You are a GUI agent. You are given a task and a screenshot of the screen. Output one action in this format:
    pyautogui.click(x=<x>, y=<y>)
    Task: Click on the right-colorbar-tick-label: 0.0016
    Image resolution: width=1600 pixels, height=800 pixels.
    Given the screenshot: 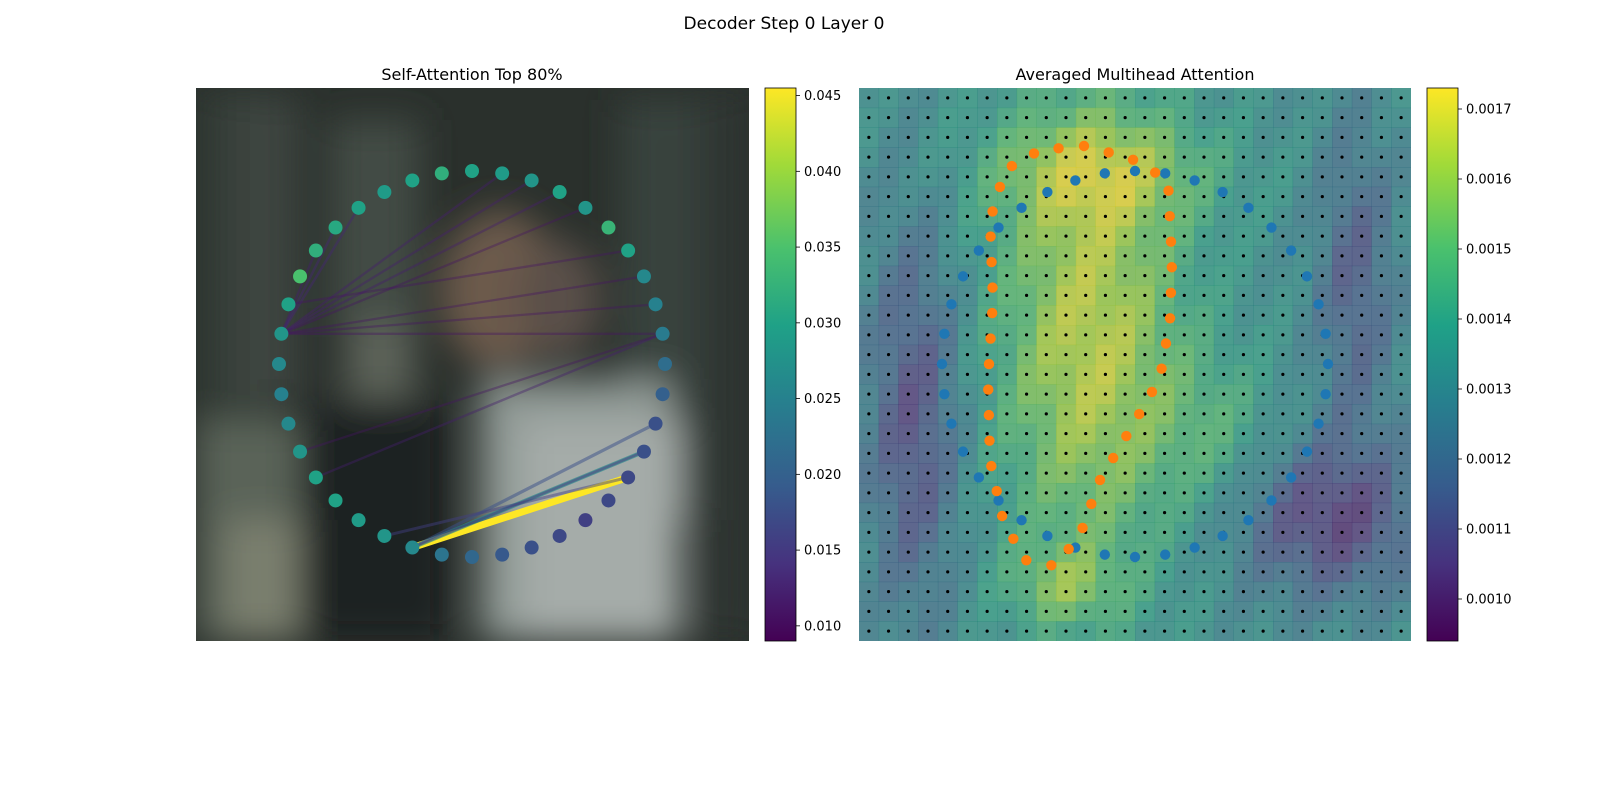 What is the action you would take?
    pyautogui.click(x=1489, y=180)
    